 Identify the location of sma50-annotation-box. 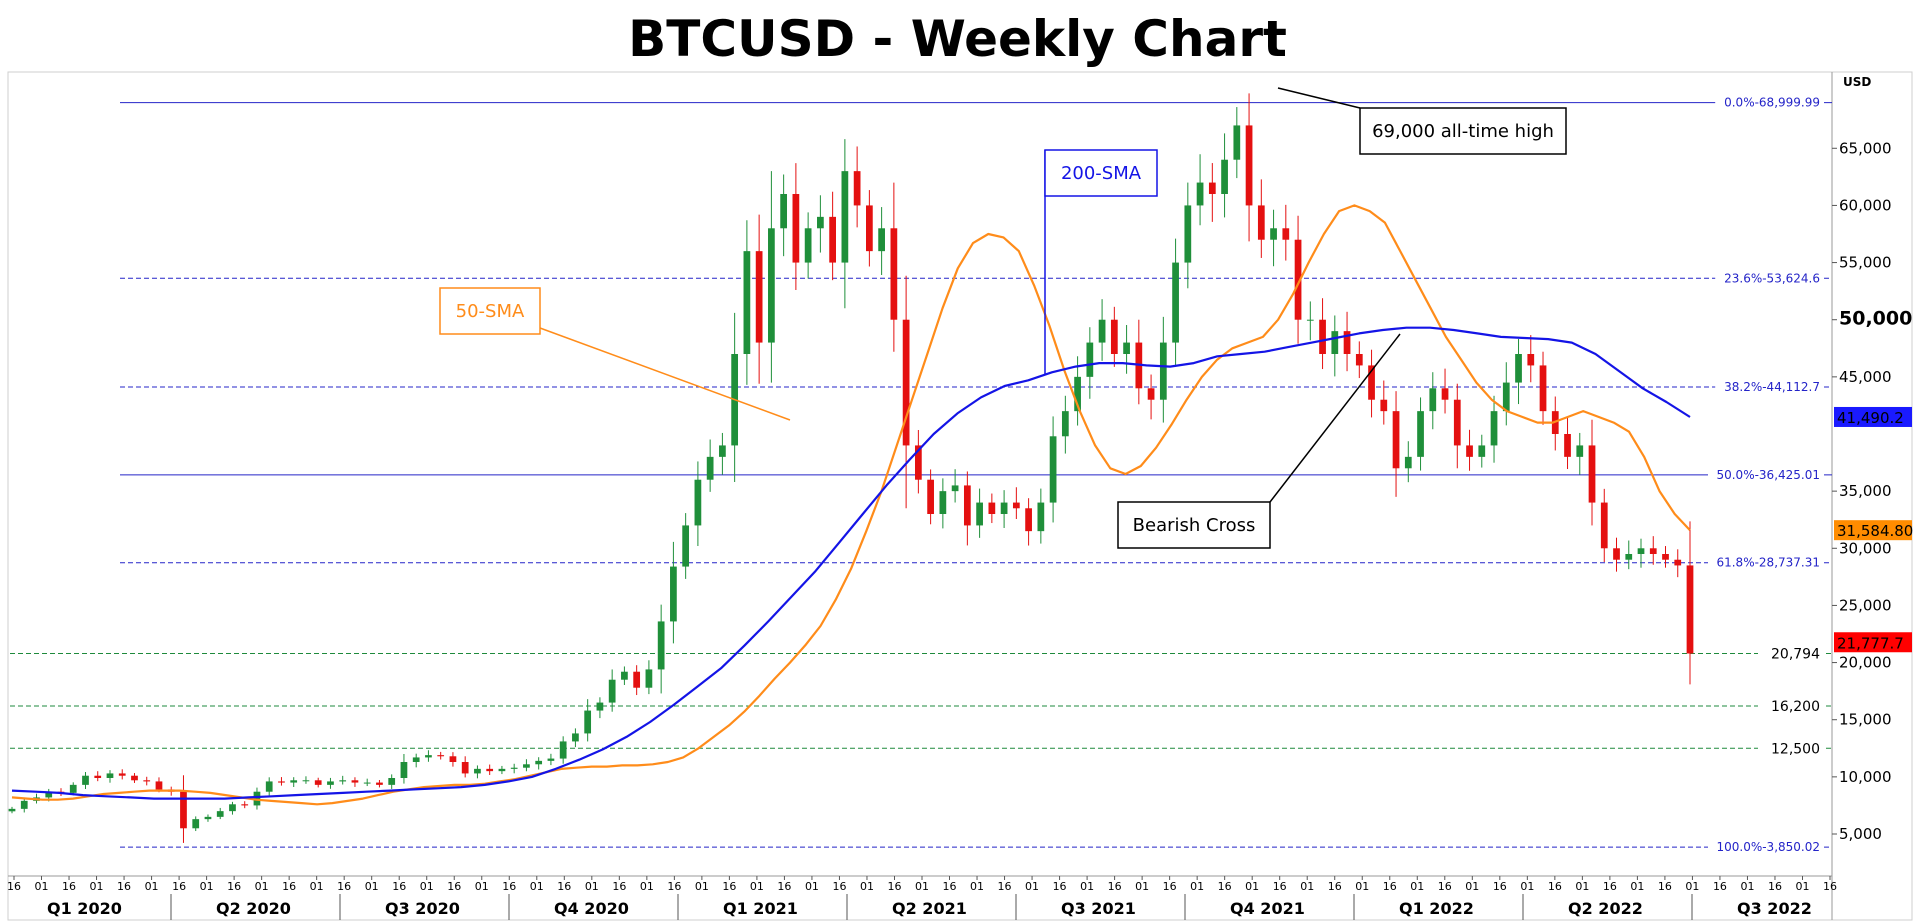
(490, 311).